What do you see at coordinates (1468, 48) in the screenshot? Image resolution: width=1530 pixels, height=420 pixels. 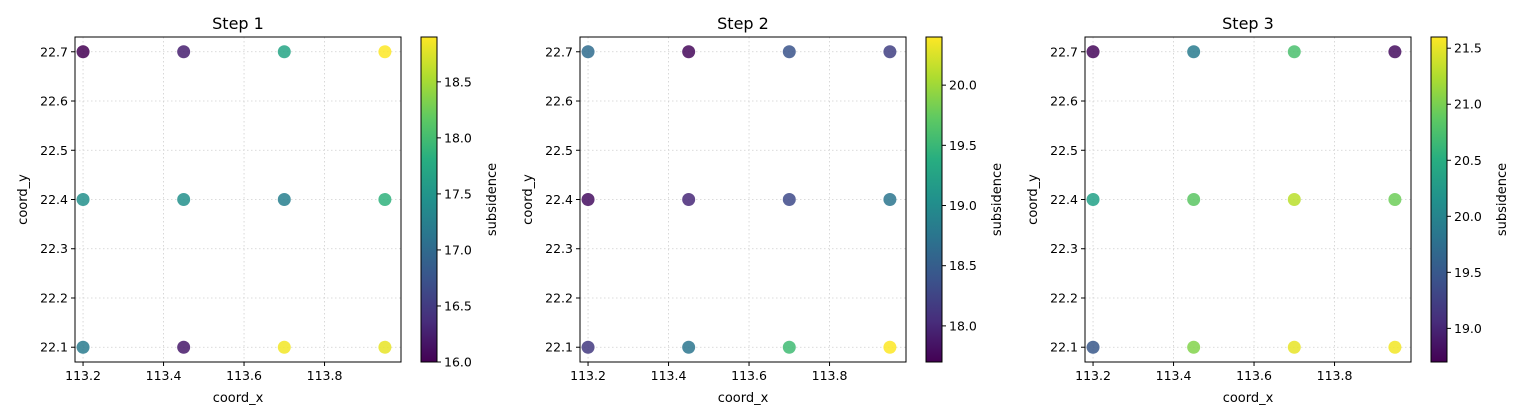 I see `colorbar-tick-label: 21.5` at bounding box center [1468, 48].